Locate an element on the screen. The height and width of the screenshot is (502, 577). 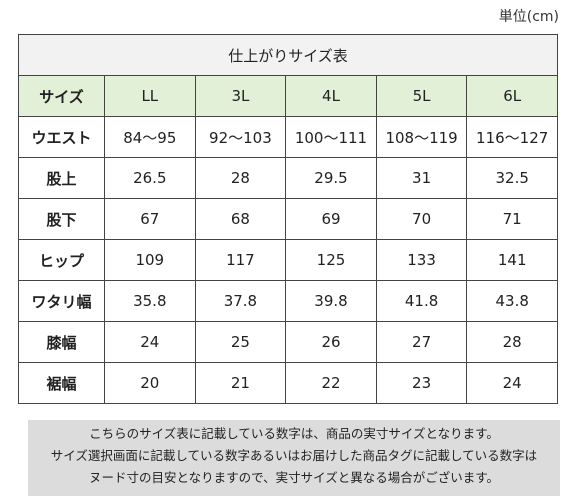
table-cell: 100～111 is located at coordinates (331, 137).